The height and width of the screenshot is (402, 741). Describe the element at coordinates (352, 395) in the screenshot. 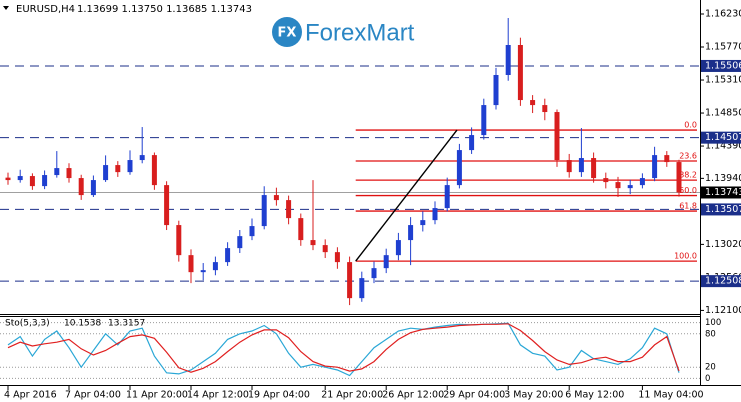

I see `x-tick-label: 21 Apr 20:00` at that location.